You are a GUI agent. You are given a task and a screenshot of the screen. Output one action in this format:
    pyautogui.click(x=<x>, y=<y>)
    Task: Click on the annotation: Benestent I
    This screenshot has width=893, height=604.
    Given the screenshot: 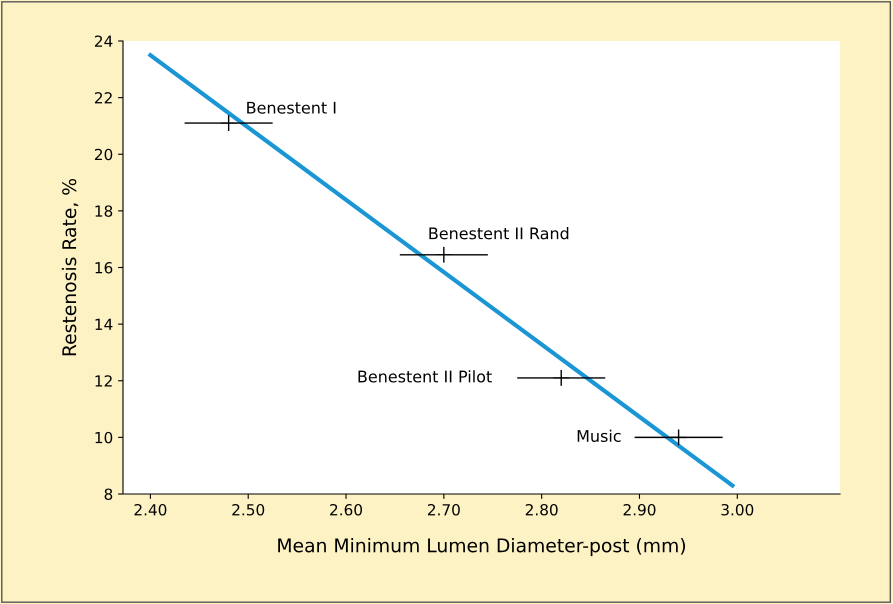 What is the action you would take?
    pyautogui.click(x=291, y=108)
    